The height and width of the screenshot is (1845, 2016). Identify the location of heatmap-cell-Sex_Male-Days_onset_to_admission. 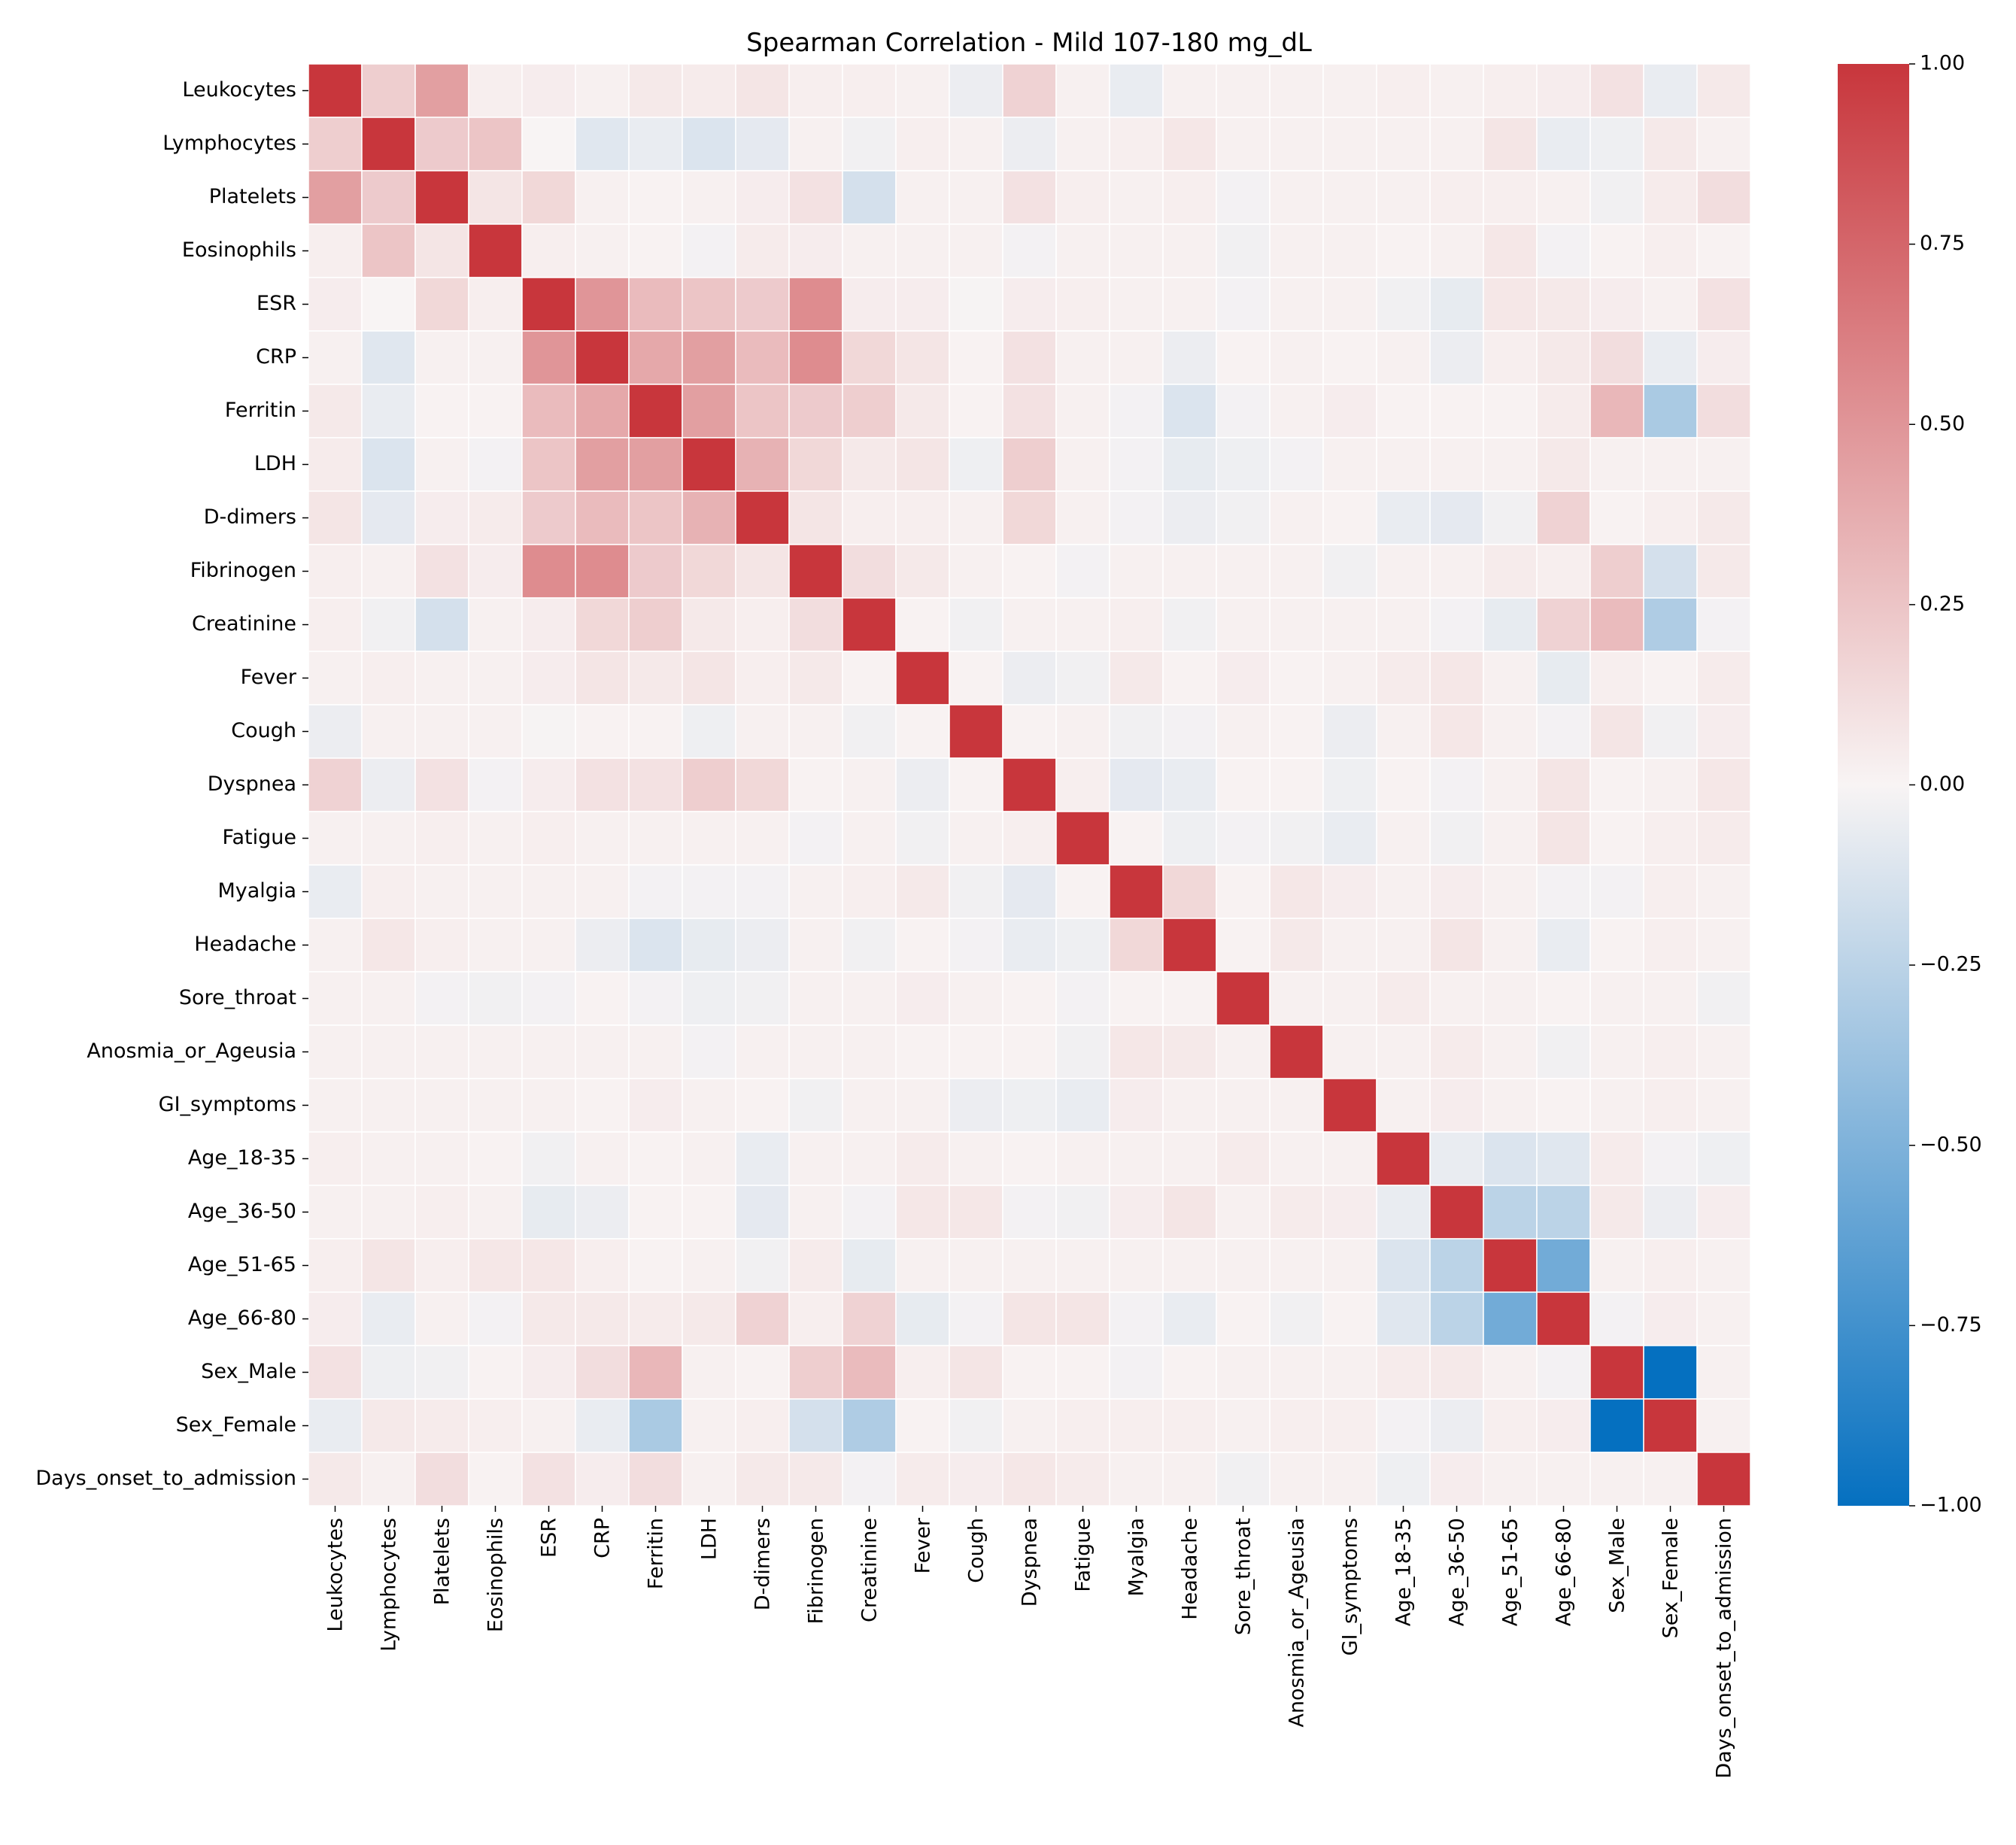
(1723, 1372).